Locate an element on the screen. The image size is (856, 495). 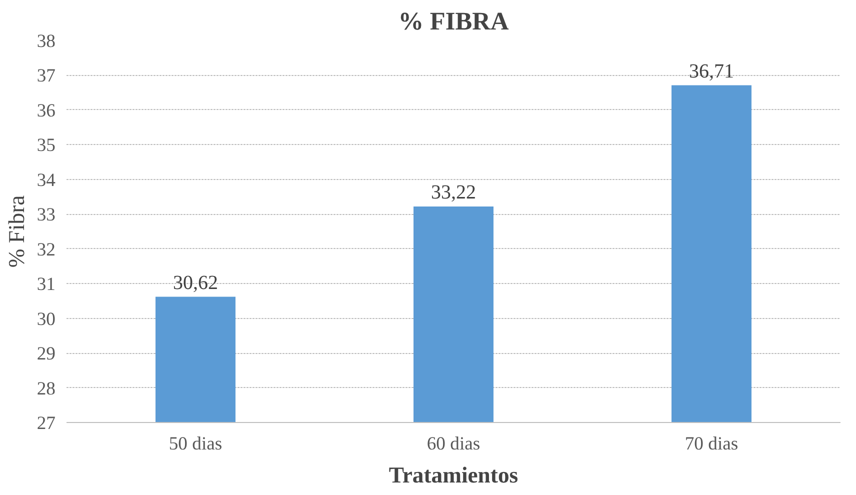
x-tick-label: 70 dias is located at coordinates (711, 444).